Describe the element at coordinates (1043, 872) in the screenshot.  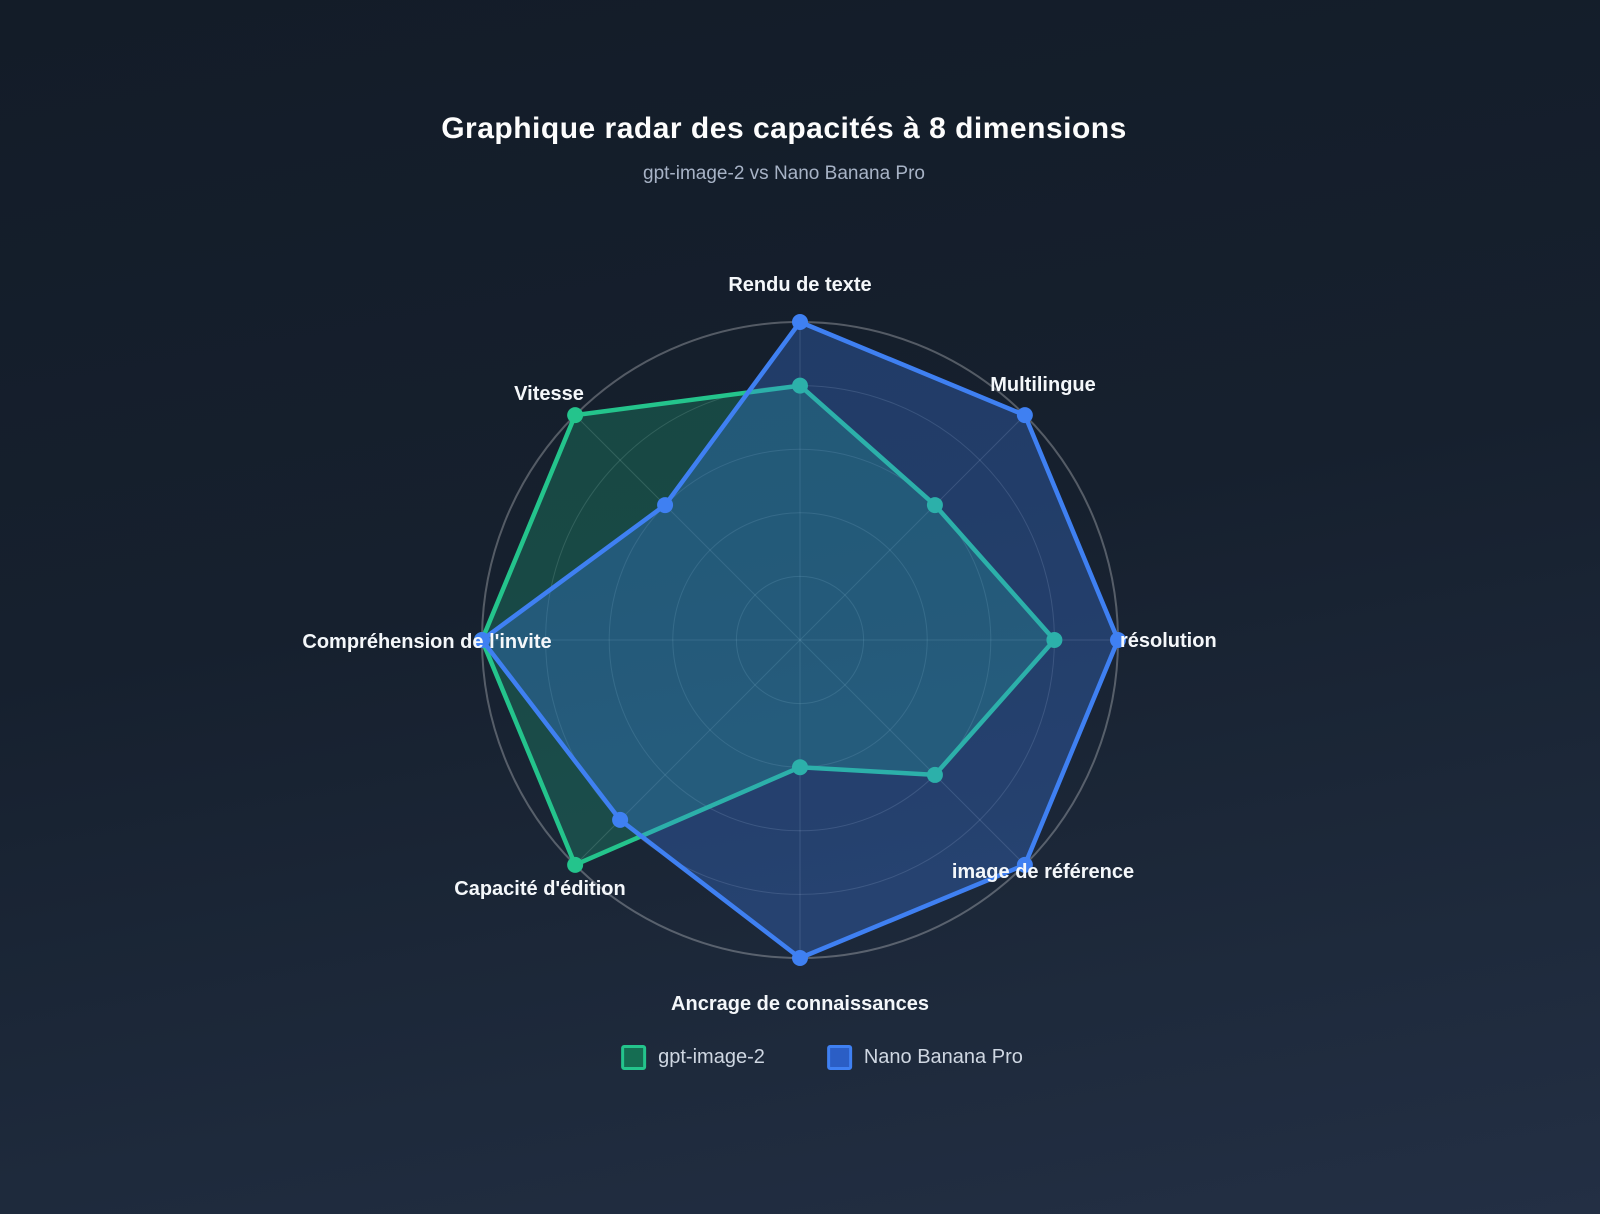
I see `axis-label-3: image de référence` at that location.